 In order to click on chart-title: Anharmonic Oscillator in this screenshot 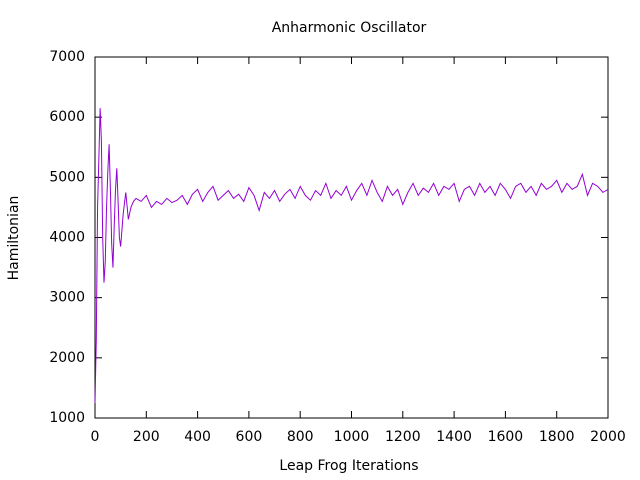, I will do `click(349, 28)`.